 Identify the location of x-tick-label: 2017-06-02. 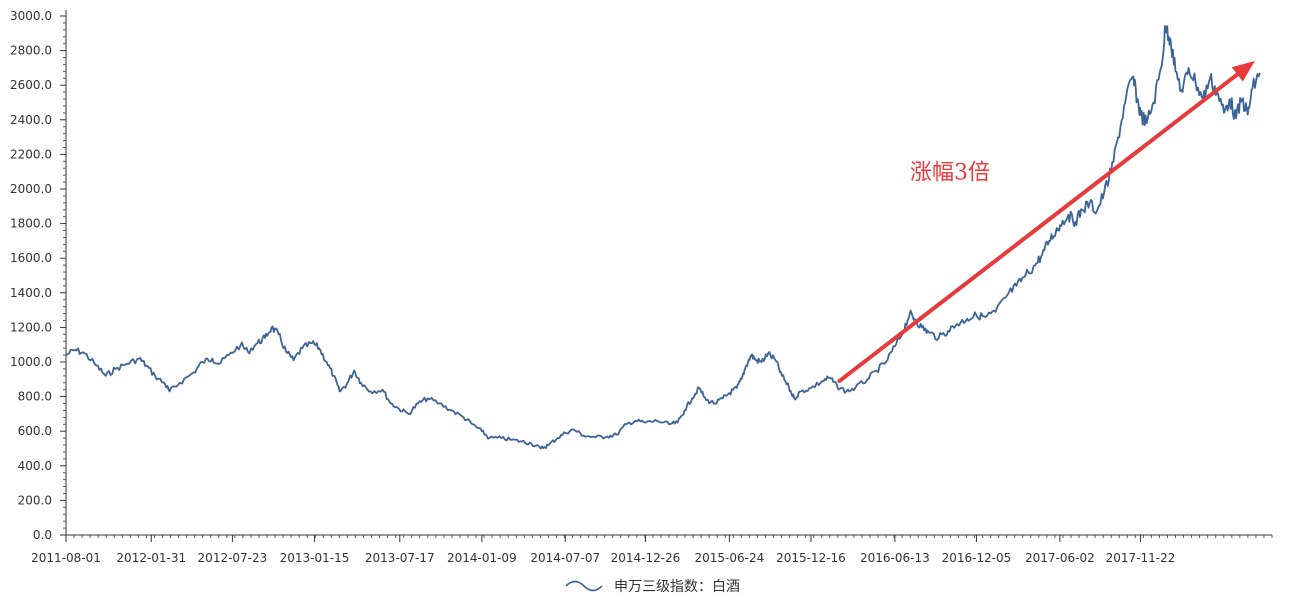
(1060, 558).